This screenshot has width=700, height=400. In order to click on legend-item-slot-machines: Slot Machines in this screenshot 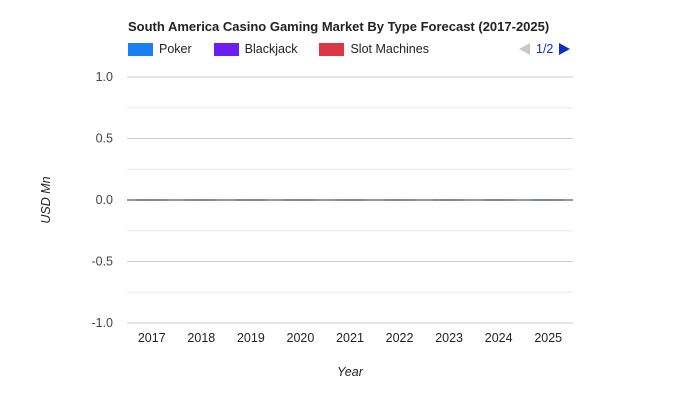, I will do `click(374, 49)`.